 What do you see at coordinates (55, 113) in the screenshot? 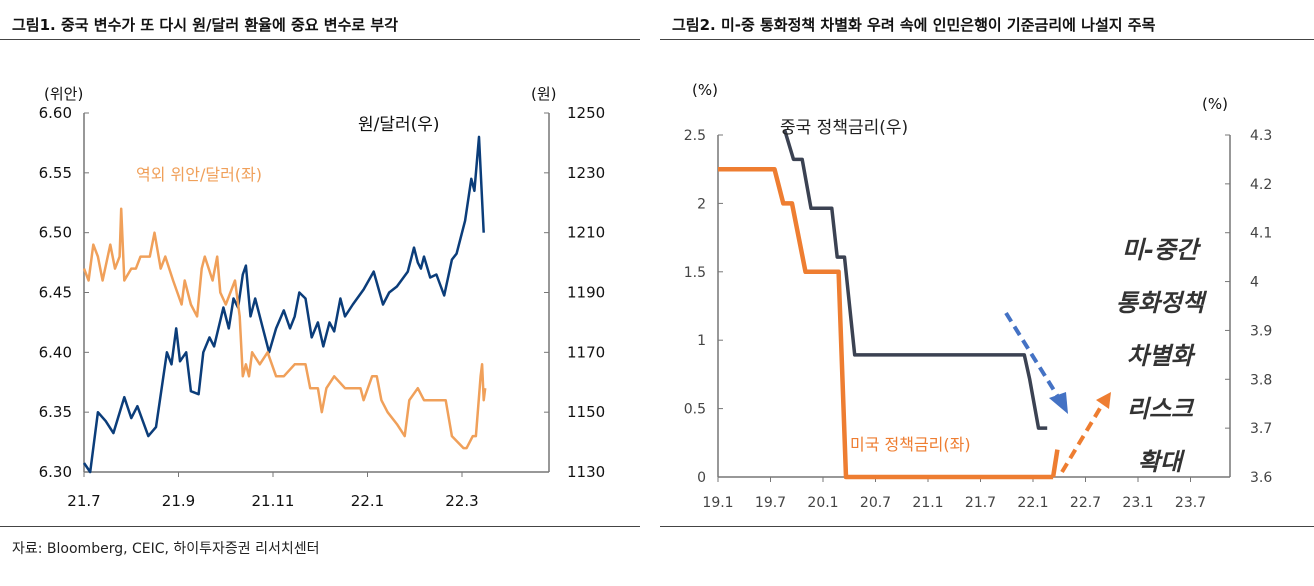
I see `y-tick-label-left: 6.60` at bounding box center [55, 113].